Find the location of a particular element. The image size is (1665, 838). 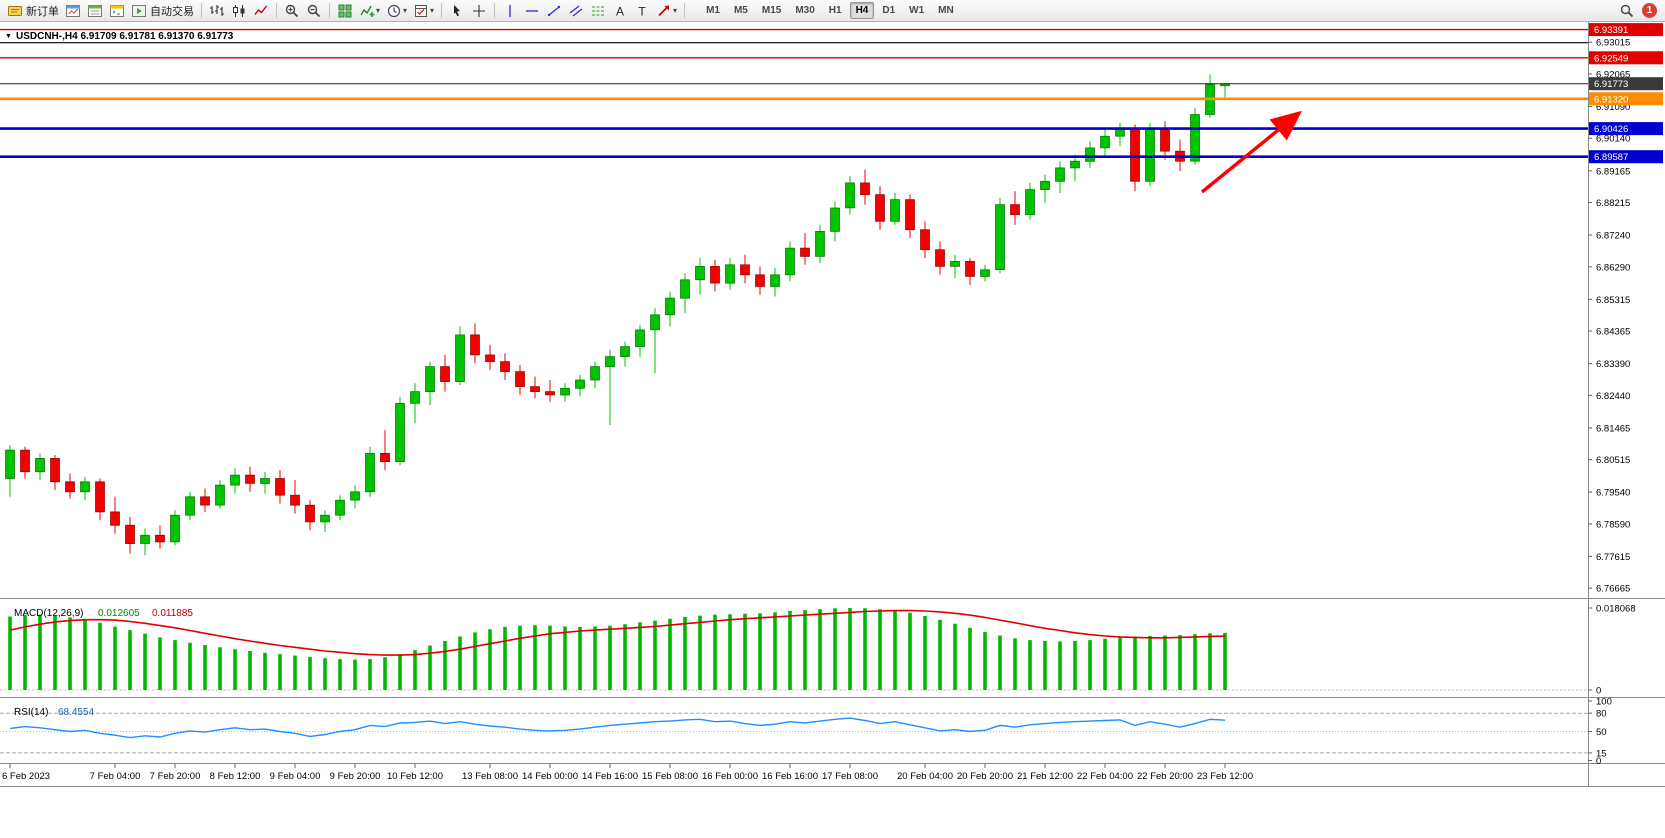

time-axis-label: 13 Feb 08:00 is located at coordinates (490, 776).